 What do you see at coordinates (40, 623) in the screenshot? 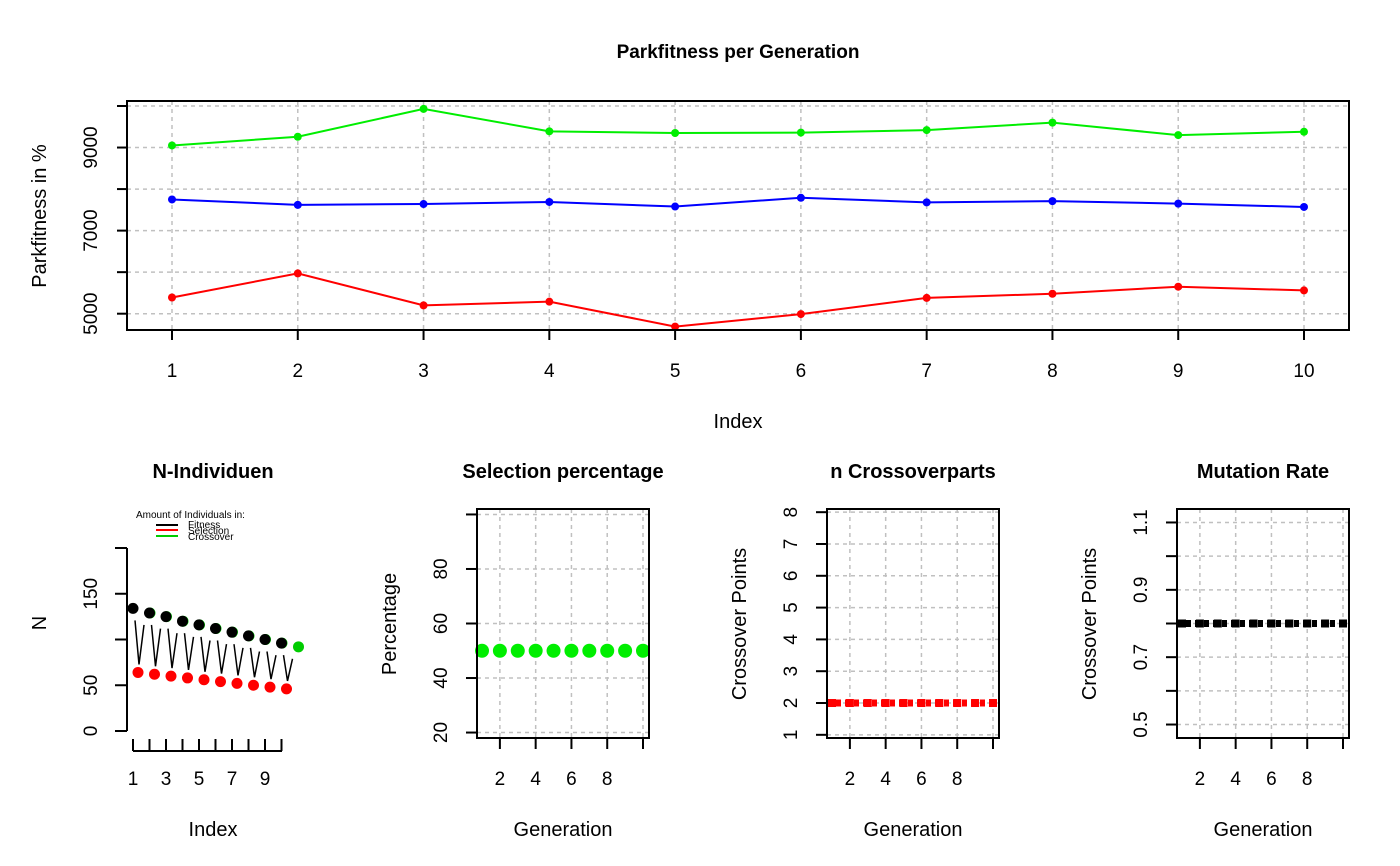
I see `nindividuen-y-label: N` at bounding box center [40, 623].